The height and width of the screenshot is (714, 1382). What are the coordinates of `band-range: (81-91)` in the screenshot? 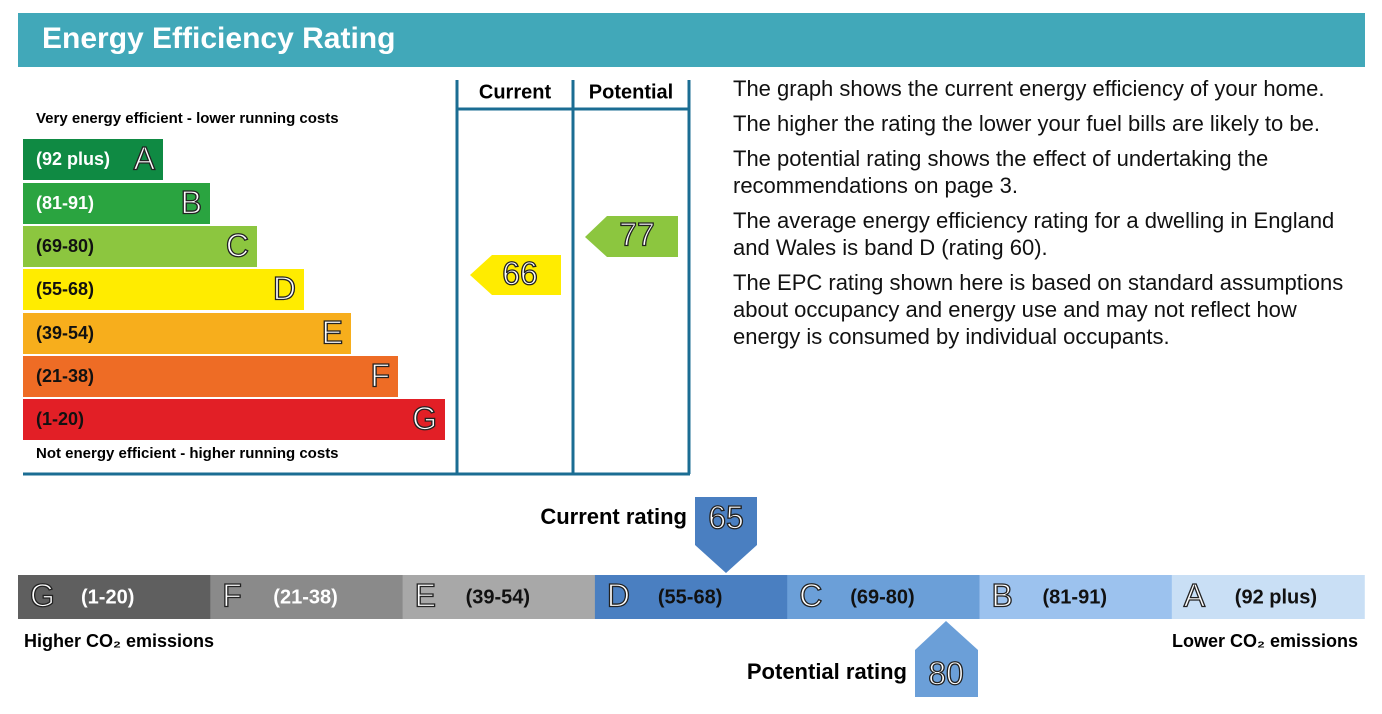 It's located at (65, 203).